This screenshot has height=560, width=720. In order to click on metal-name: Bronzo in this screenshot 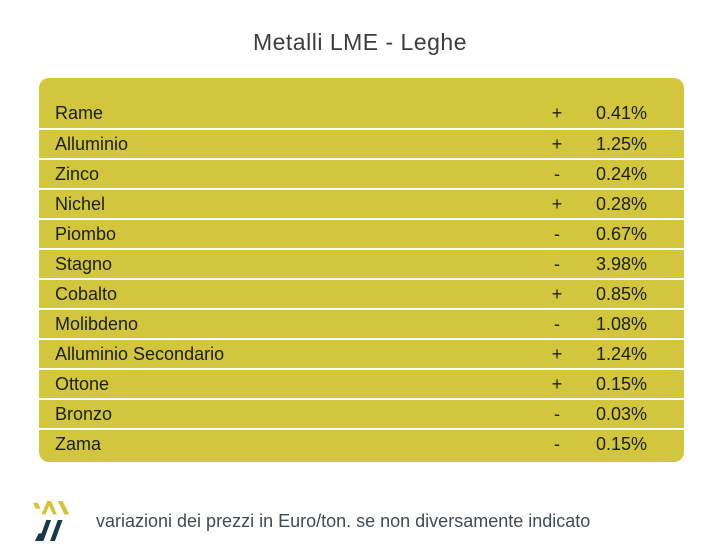, I will do `click(84, 413)`.